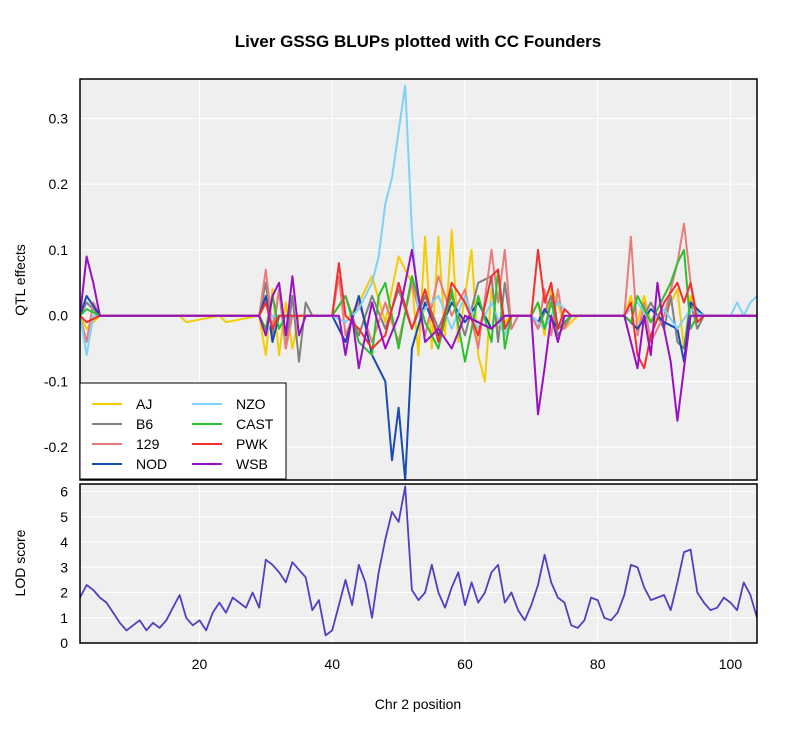 The image size is (797, 741). I want to click on legend-label: PWK, so click(252, 444).